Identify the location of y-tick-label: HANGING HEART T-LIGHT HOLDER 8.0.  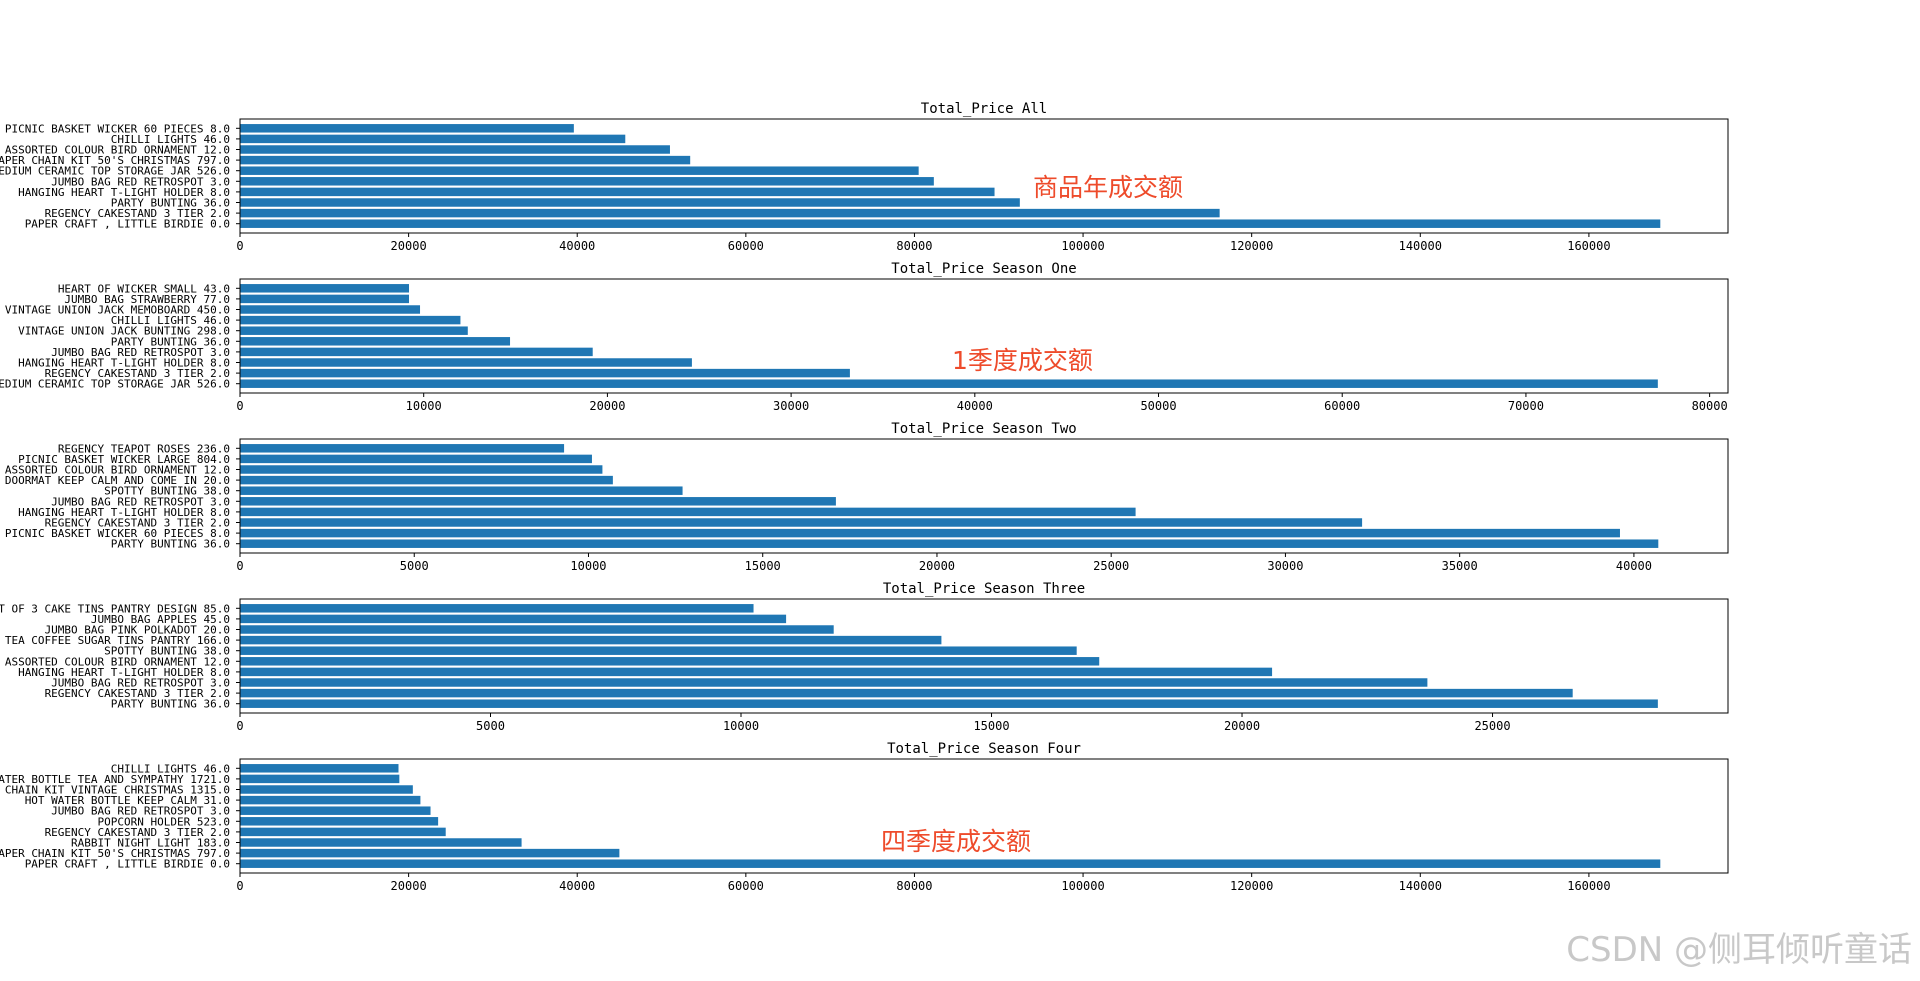
(124, 192).